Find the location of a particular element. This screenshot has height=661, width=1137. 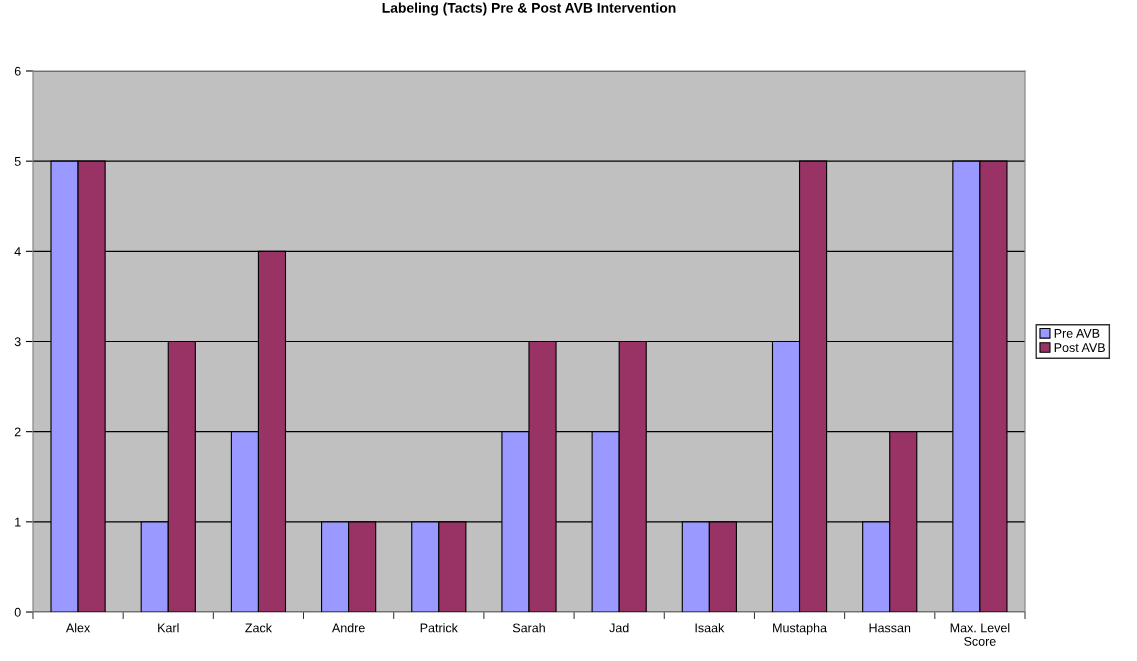

x-tick-label: Zack is located at coordinates (258, 628).